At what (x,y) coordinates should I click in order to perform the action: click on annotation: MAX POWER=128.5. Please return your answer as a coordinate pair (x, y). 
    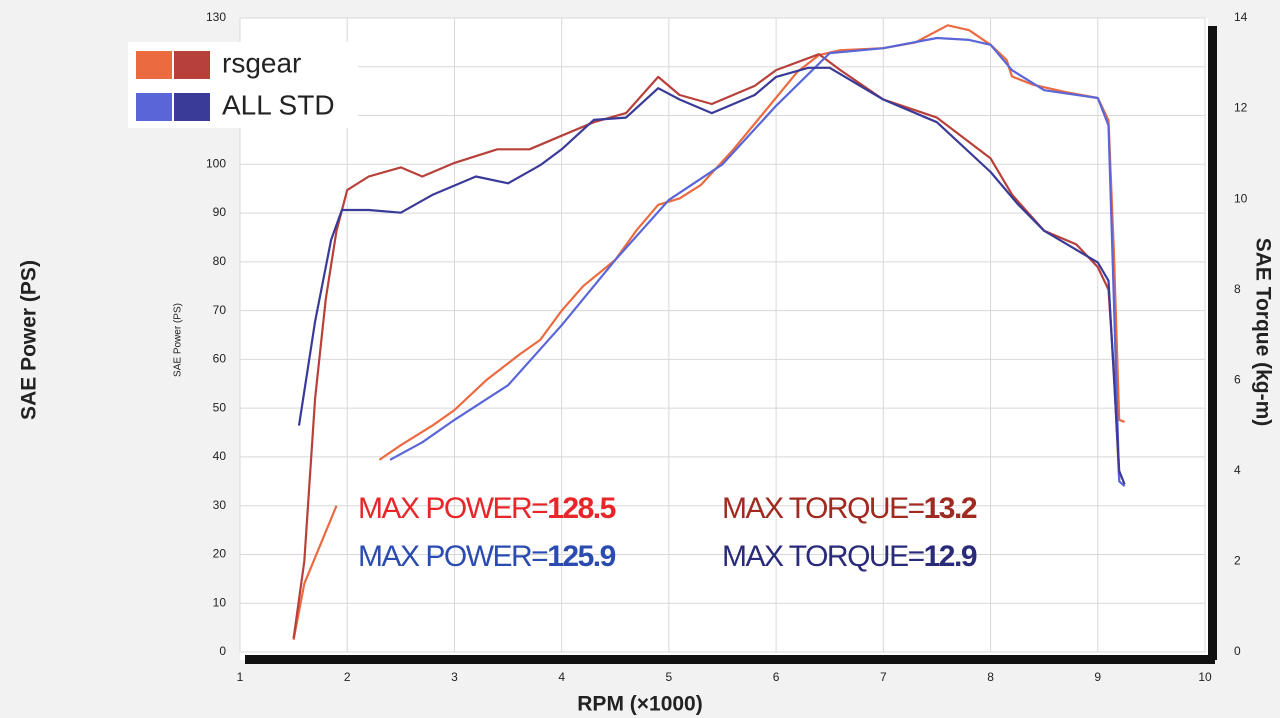
    Looking at the image, I should click on (487, 508).